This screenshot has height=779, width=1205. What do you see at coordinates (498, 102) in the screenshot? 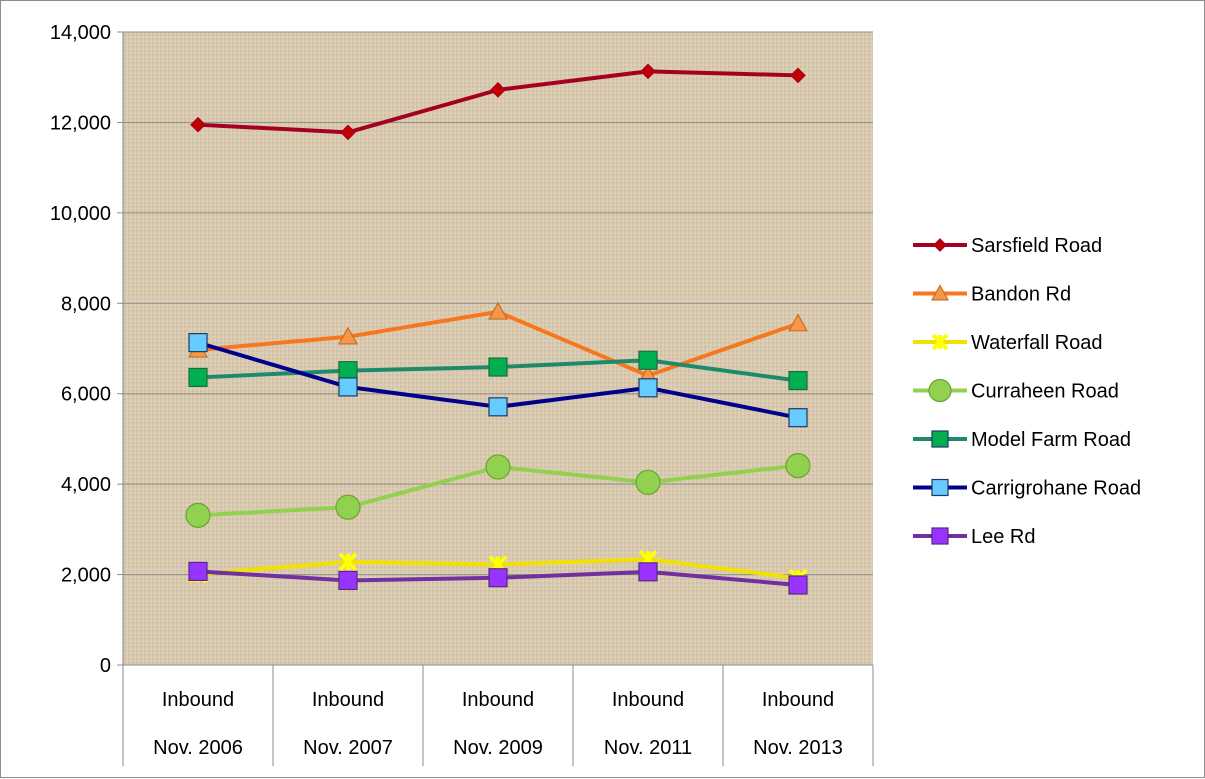
I see `series-sarsfield-road` at bounding box center [498, 102].